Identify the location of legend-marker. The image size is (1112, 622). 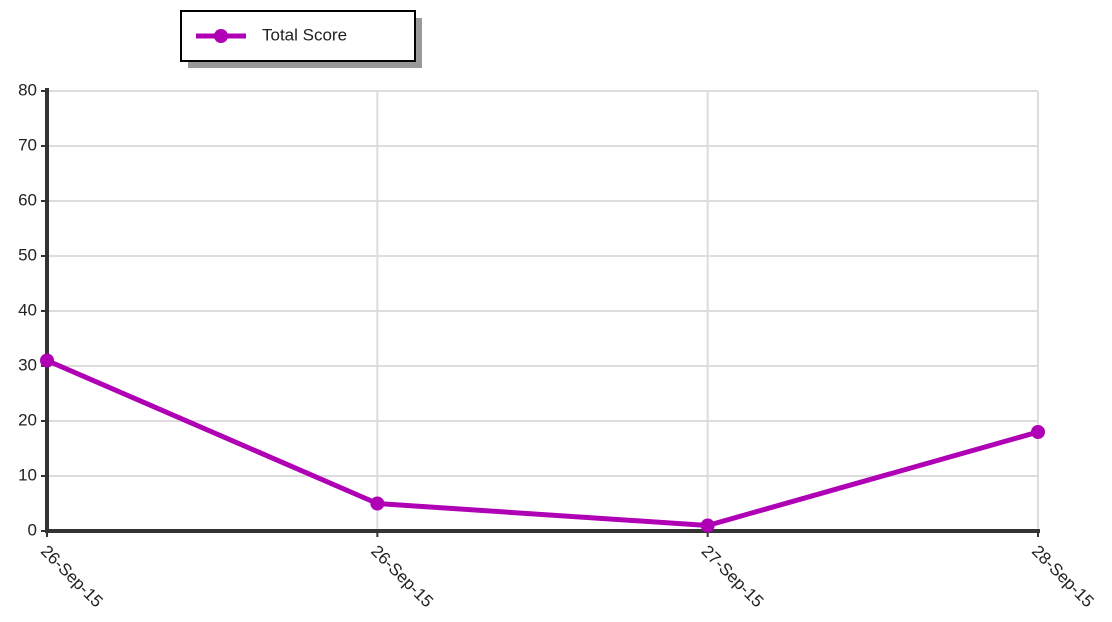
(221, 36).